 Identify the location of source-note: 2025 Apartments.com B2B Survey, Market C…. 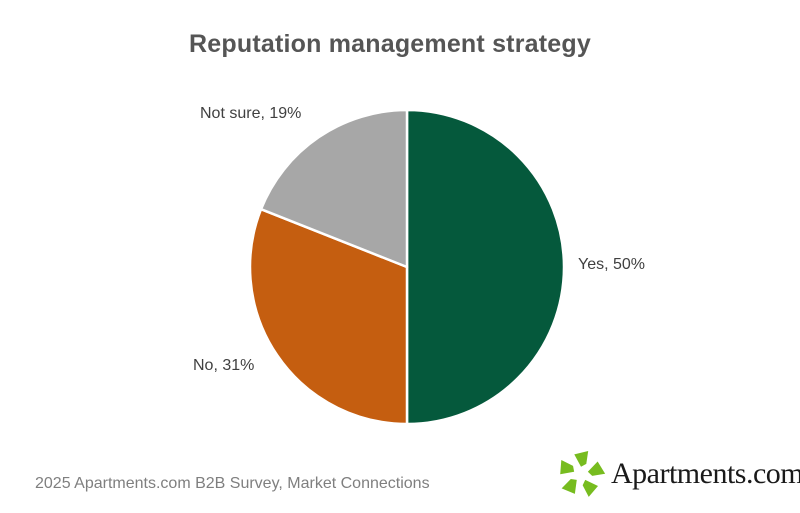
(232, 483).